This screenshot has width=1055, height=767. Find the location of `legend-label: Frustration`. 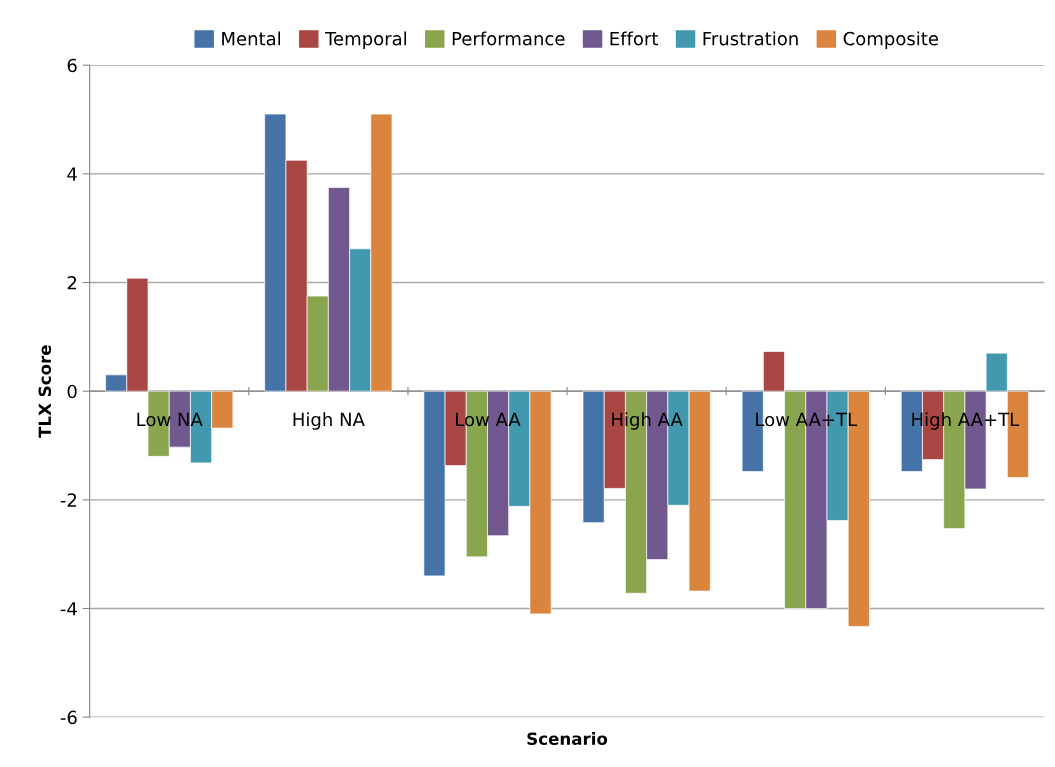

legend-label: Frustration is located at coordinates (750, 38).